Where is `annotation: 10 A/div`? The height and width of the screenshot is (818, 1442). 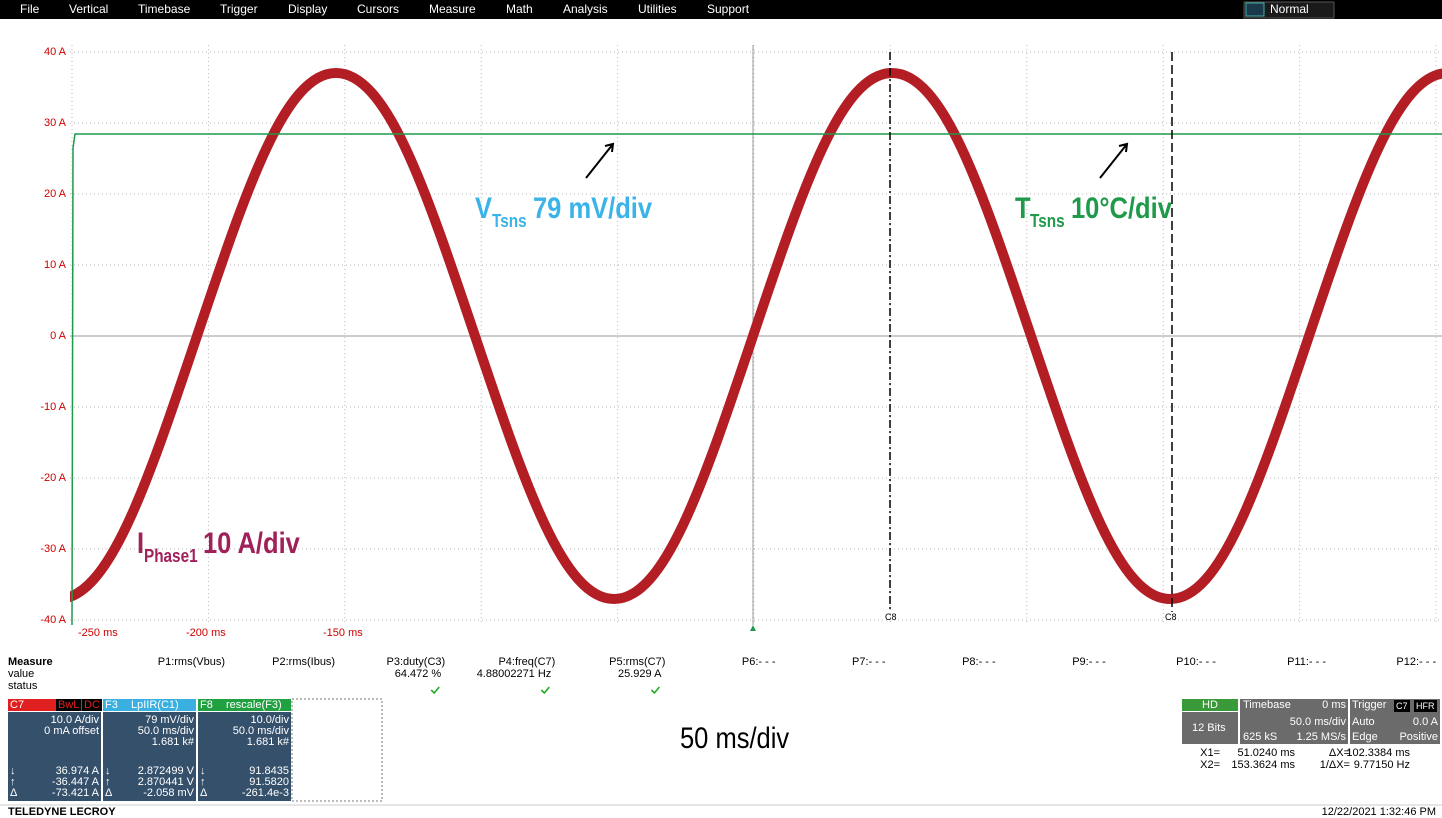 annotation: 10 A/div is located at coordinates (252, 543).